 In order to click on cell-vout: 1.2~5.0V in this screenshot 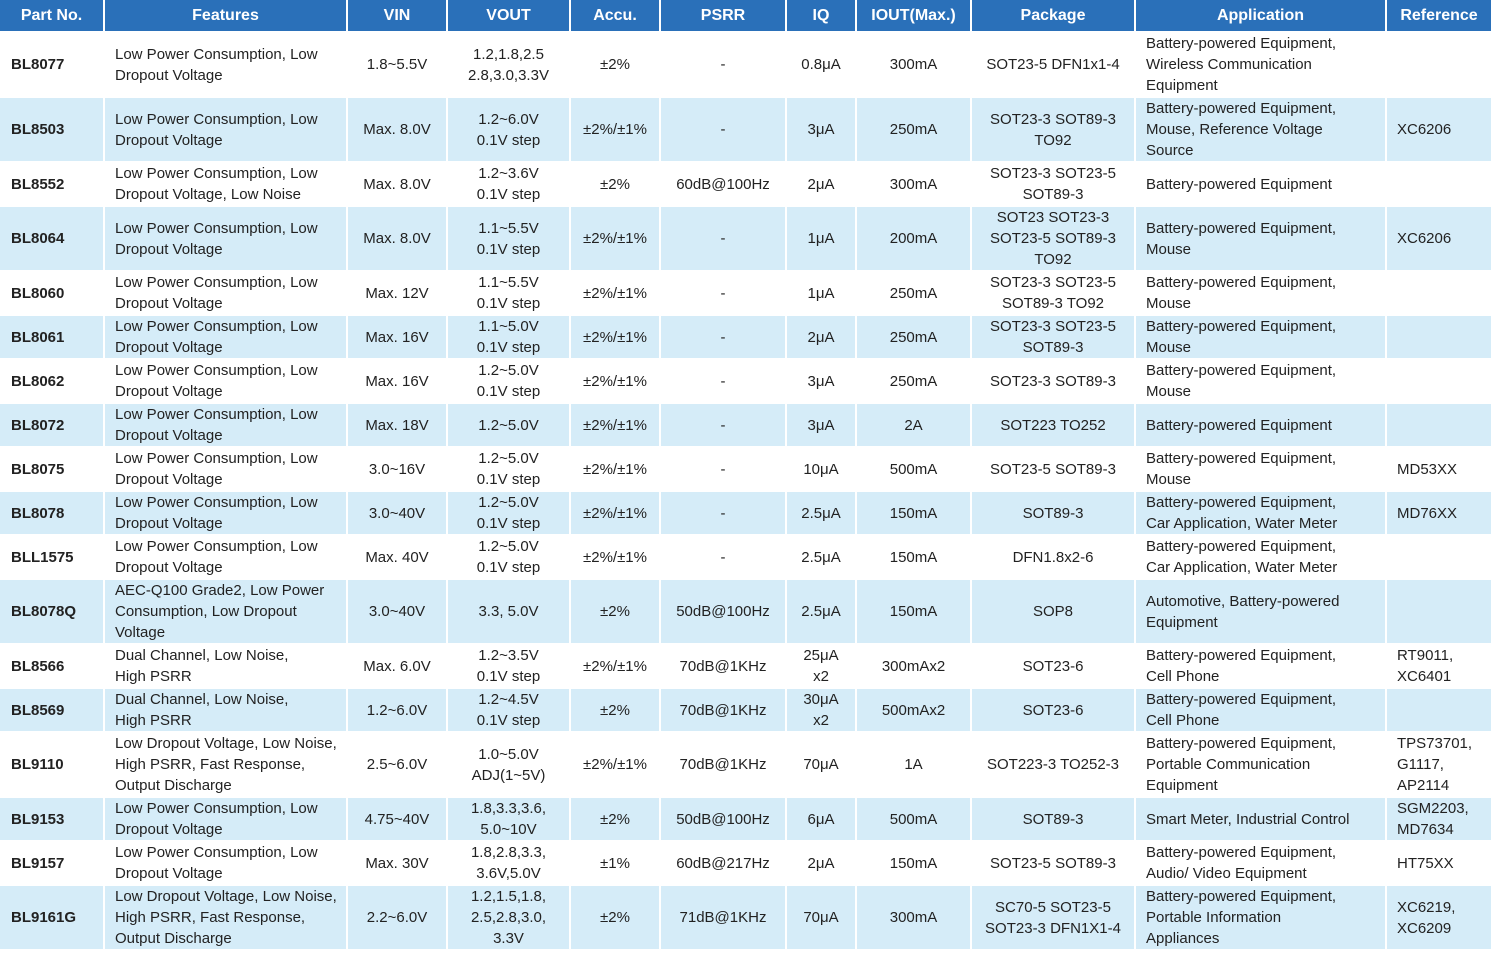, I will do `click(509, 426)`.